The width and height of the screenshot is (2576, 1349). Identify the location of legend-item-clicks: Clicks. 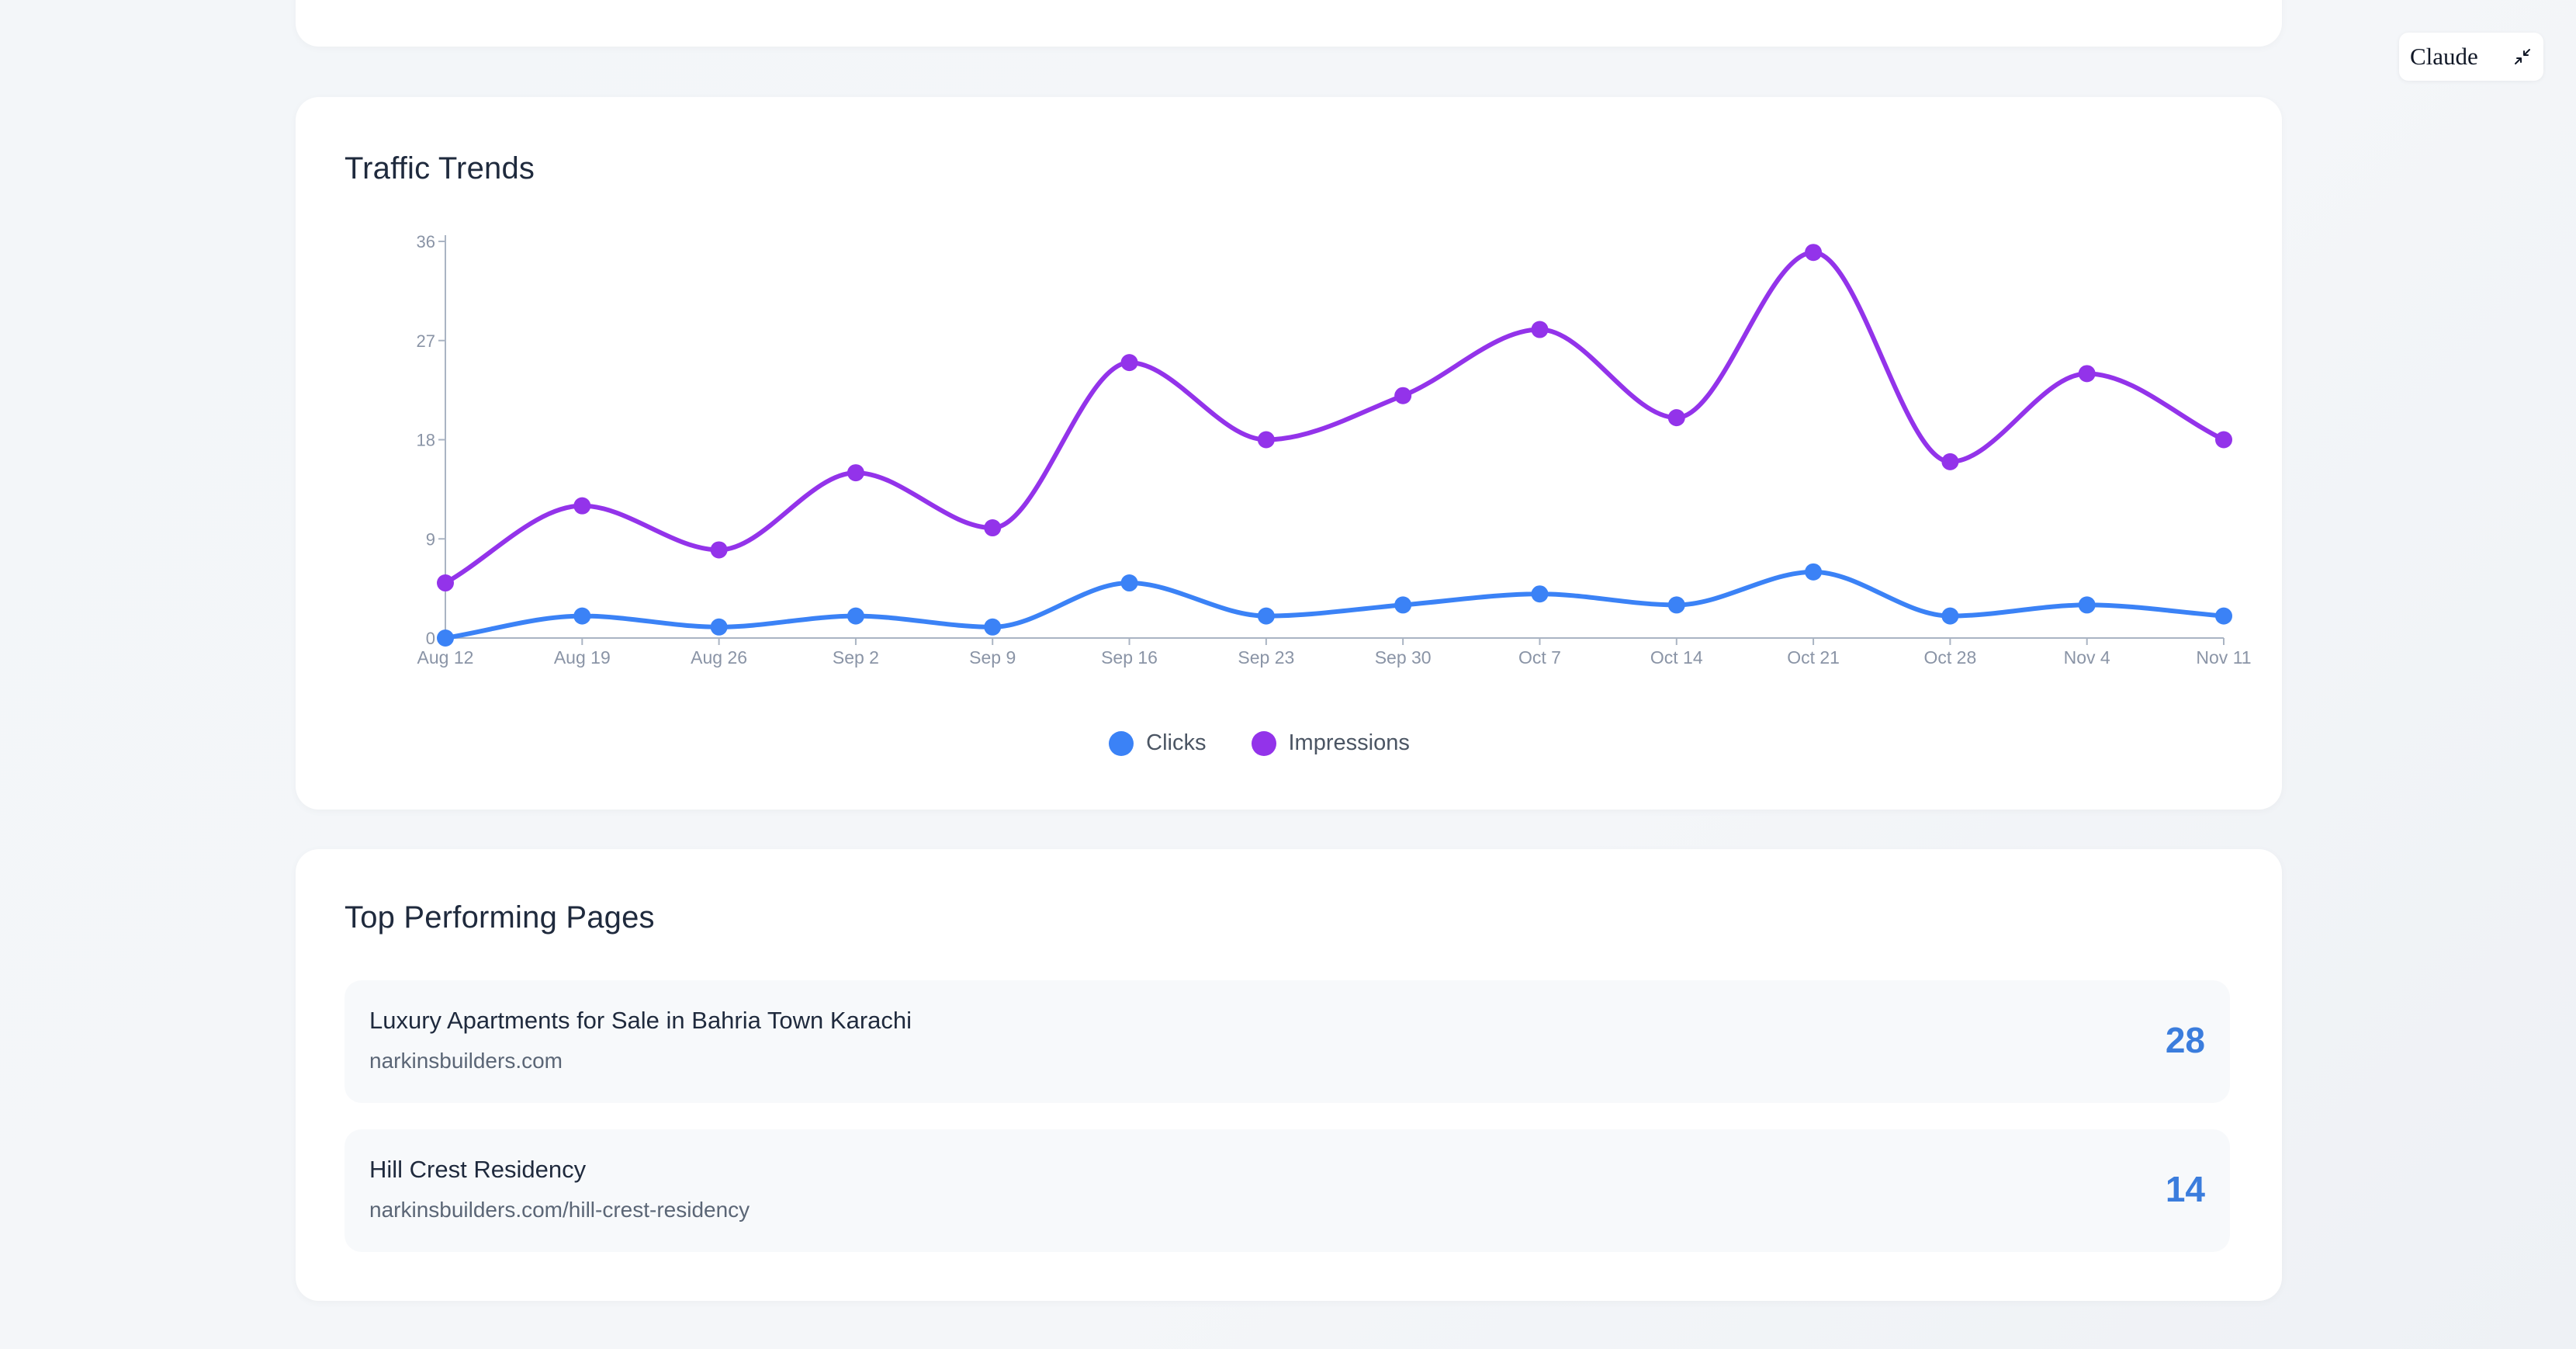
(1158, 743).